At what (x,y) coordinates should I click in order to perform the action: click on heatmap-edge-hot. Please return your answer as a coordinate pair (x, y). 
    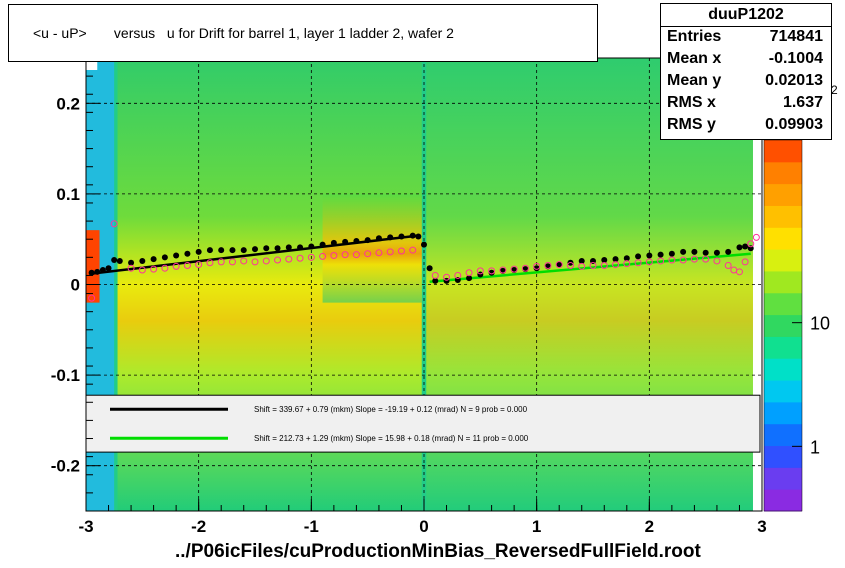
    Looking at the image, I should click on (93, 266).